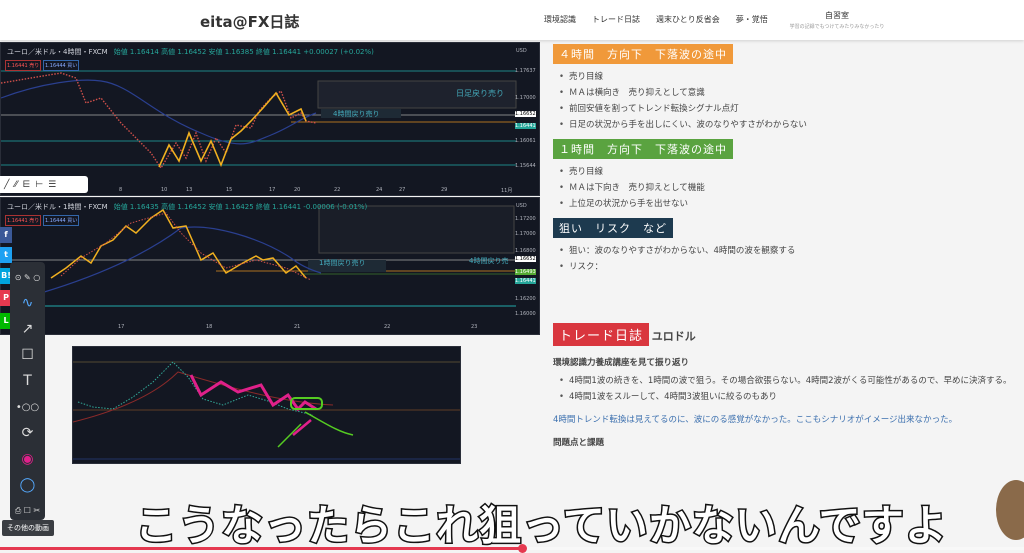 Image resolution: width=1024 pixels, height=553 pixels. What do you see at coordinates (52, 184) in the screenshot?
I see `menu-icon: ☰` at bounding box center [52, 184].